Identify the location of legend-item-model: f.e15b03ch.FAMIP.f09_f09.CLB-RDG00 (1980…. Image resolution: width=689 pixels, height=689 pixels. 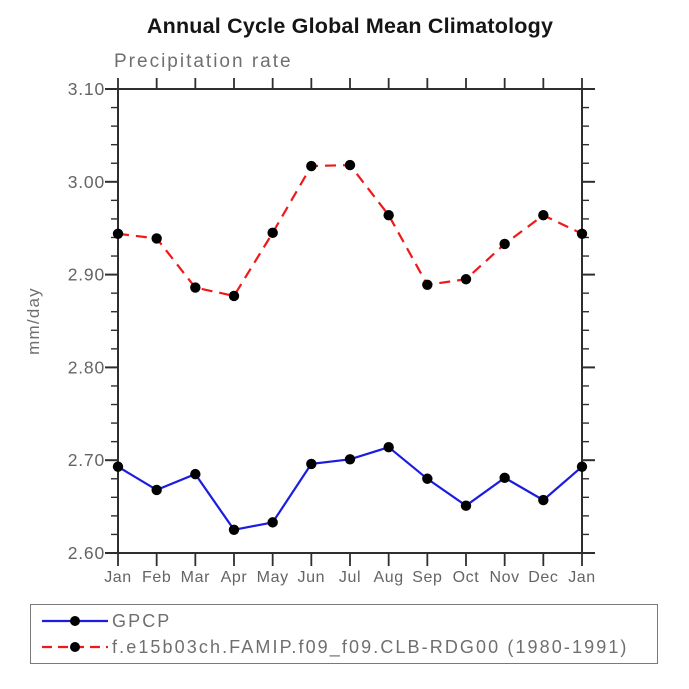
(348, 647).